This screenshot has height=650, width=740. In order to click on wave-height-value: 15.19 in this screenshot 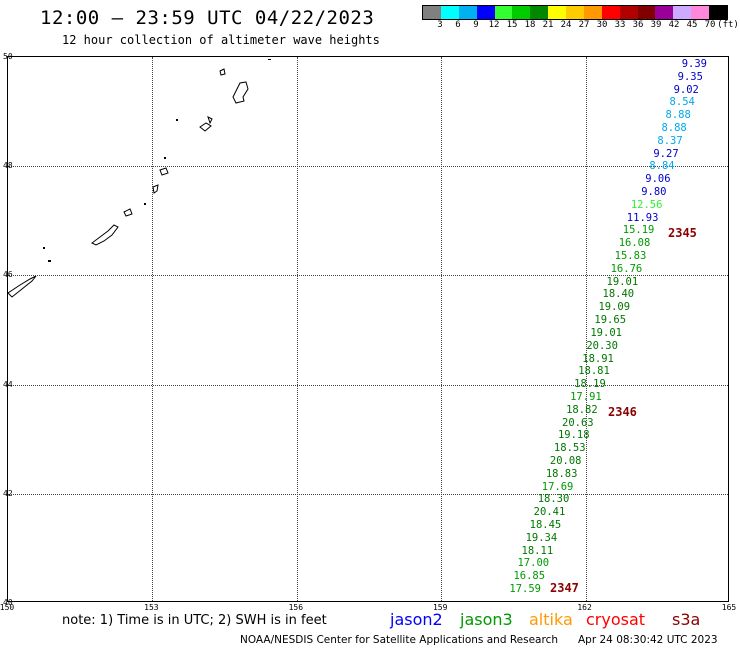, I will do `click(638, 230)`.